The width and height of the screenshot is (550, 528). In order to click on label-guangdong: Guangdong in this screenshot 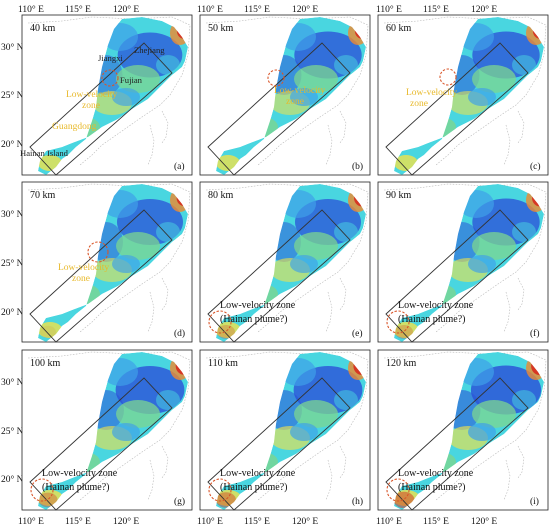, I will do `click(74, 127)`.